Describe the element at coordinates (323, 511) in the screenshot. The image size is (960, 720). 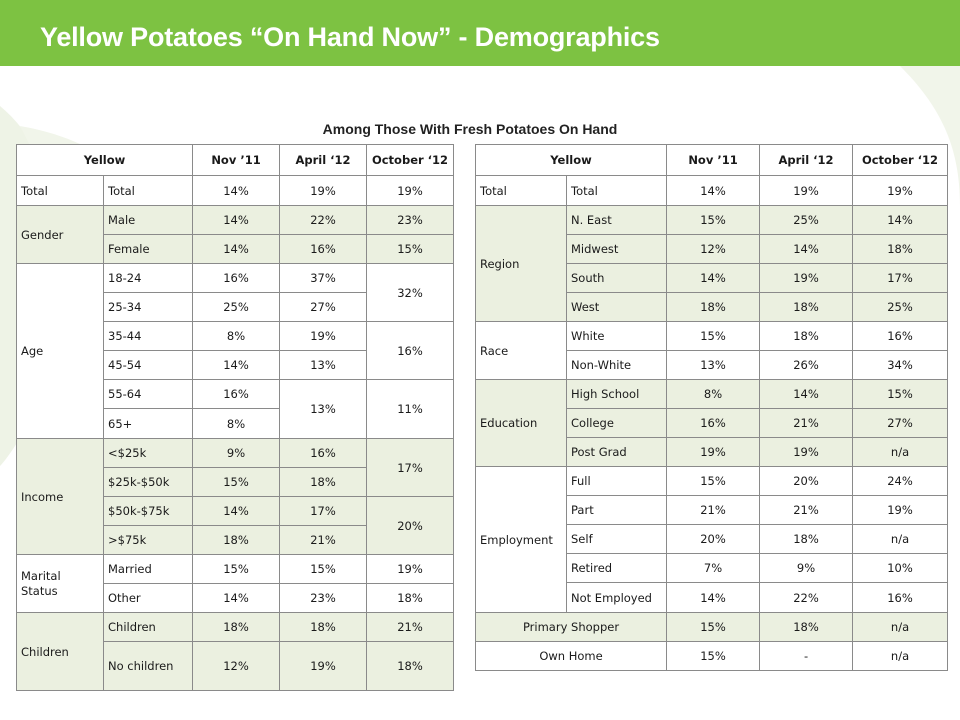
I see `cell-apr12: 17%` at that location.